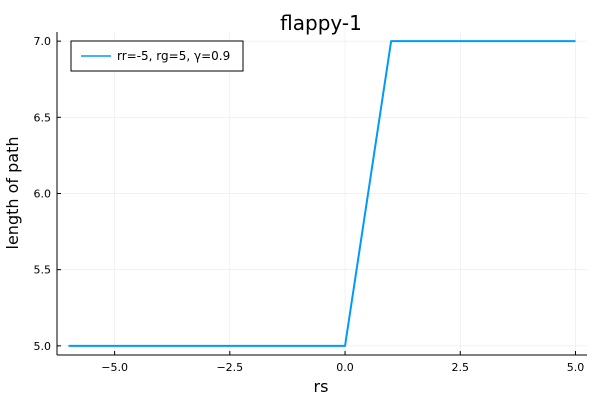 This screenshot has width=600, height=400. What do you see at coordinates (461, 367) in the screenshot?
I see `x-tick-label: 2.5` at bounding box center [461, 367].